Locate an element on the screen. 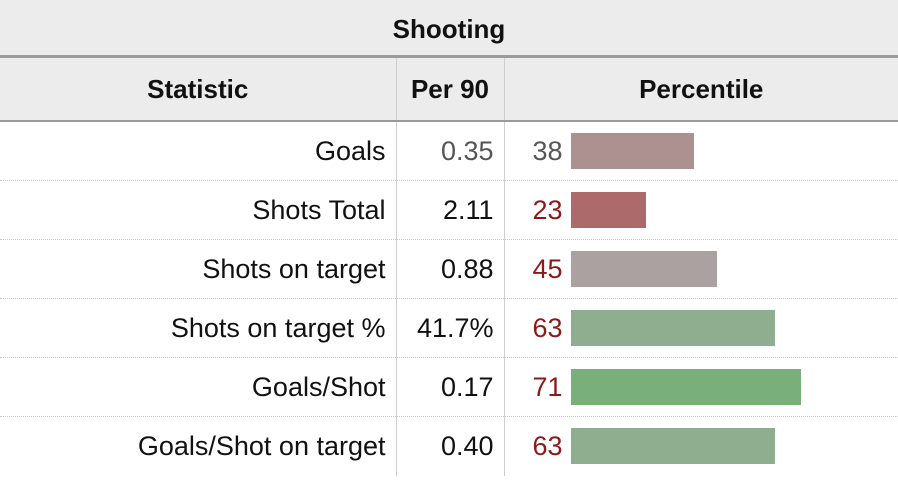 The image size is (898, 480). table-row: Goals/Shot on target 0.40 63 is located at coordinates (449, 446).